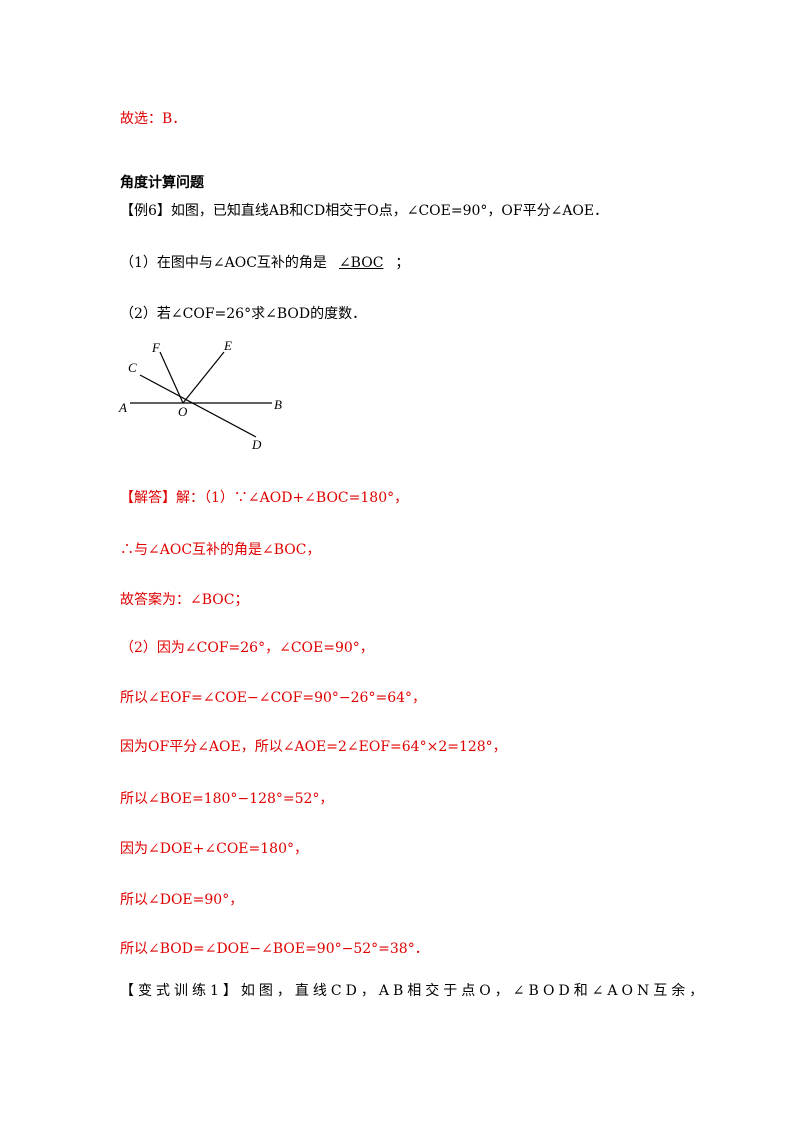 This screenshot has height=1132, width=800. Describe the element at coordinates (227, 345) in the screenshot. I see `figure-label: E` at that location.